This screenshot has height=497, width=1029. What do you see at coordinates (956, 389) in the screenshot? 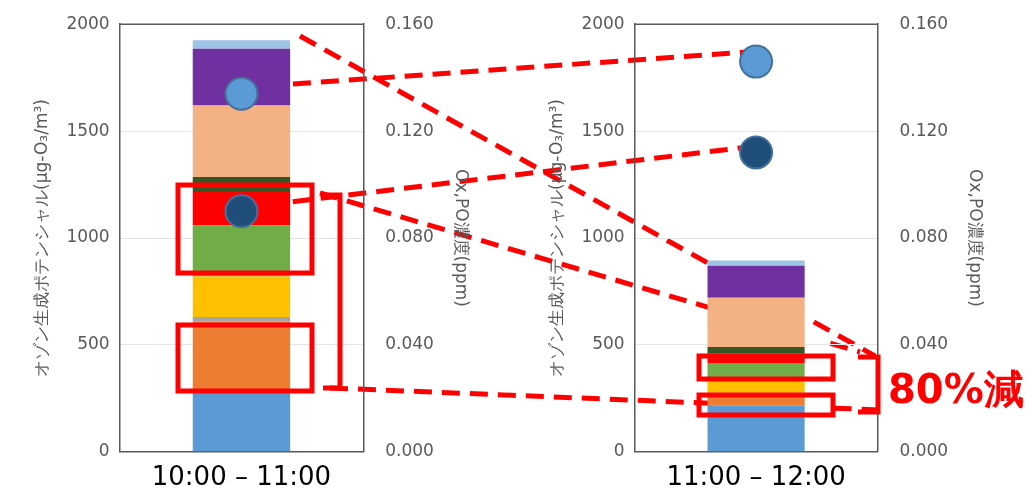
I see `text: 80%減` at bounding box center [956, 389].